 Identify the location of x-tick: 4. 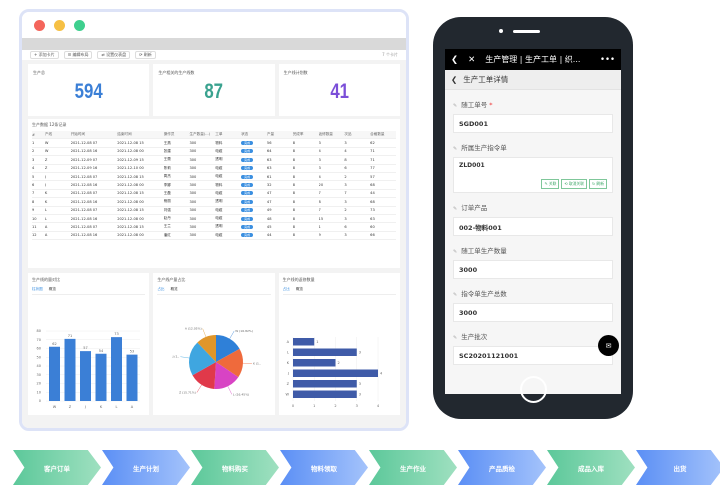
(378, 406).